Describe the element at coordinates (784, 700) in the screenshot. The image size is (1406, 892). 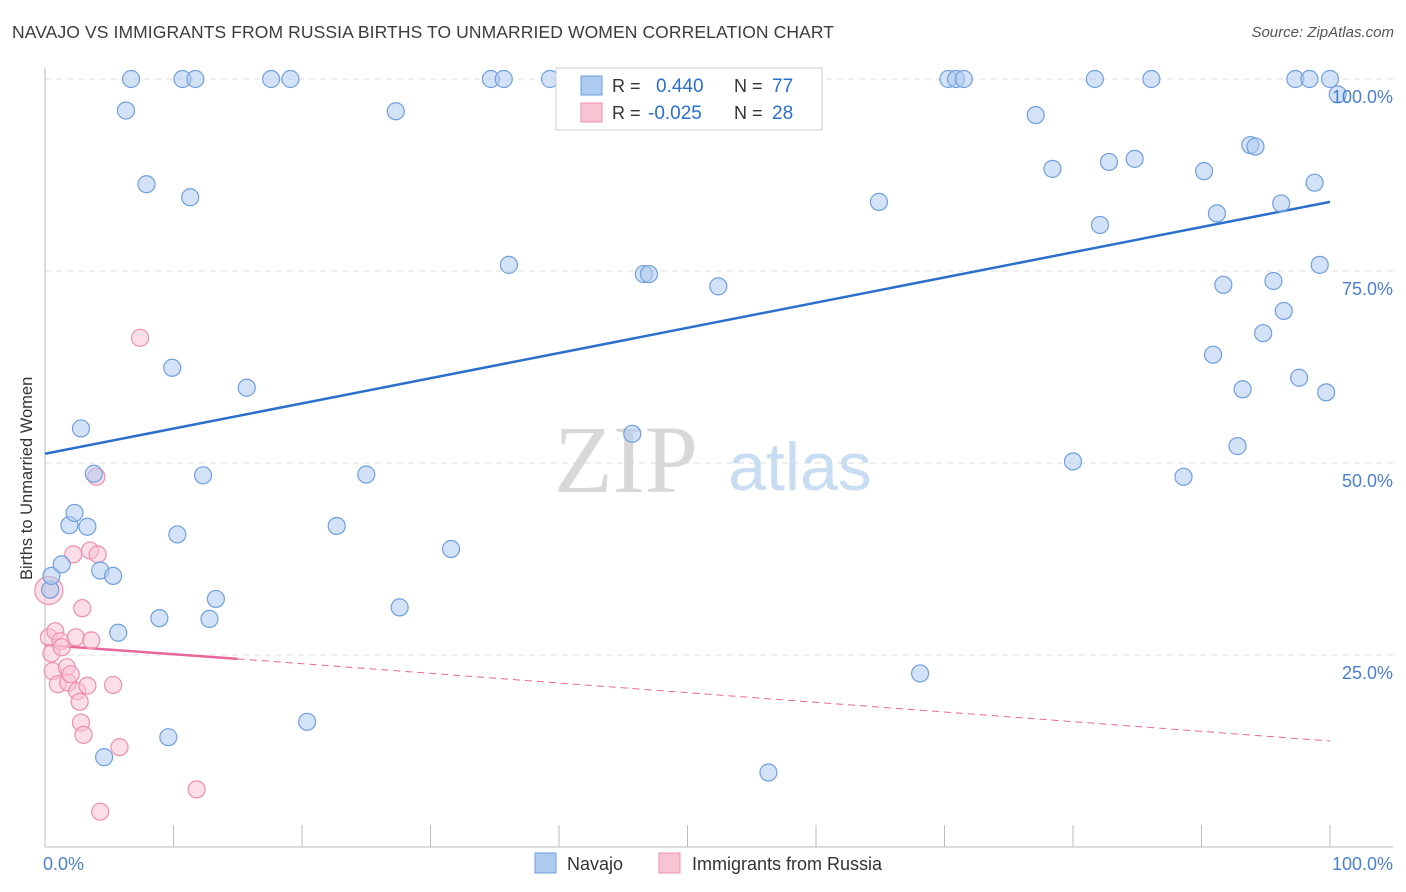
I see `russia-trend-dashed` at that location.